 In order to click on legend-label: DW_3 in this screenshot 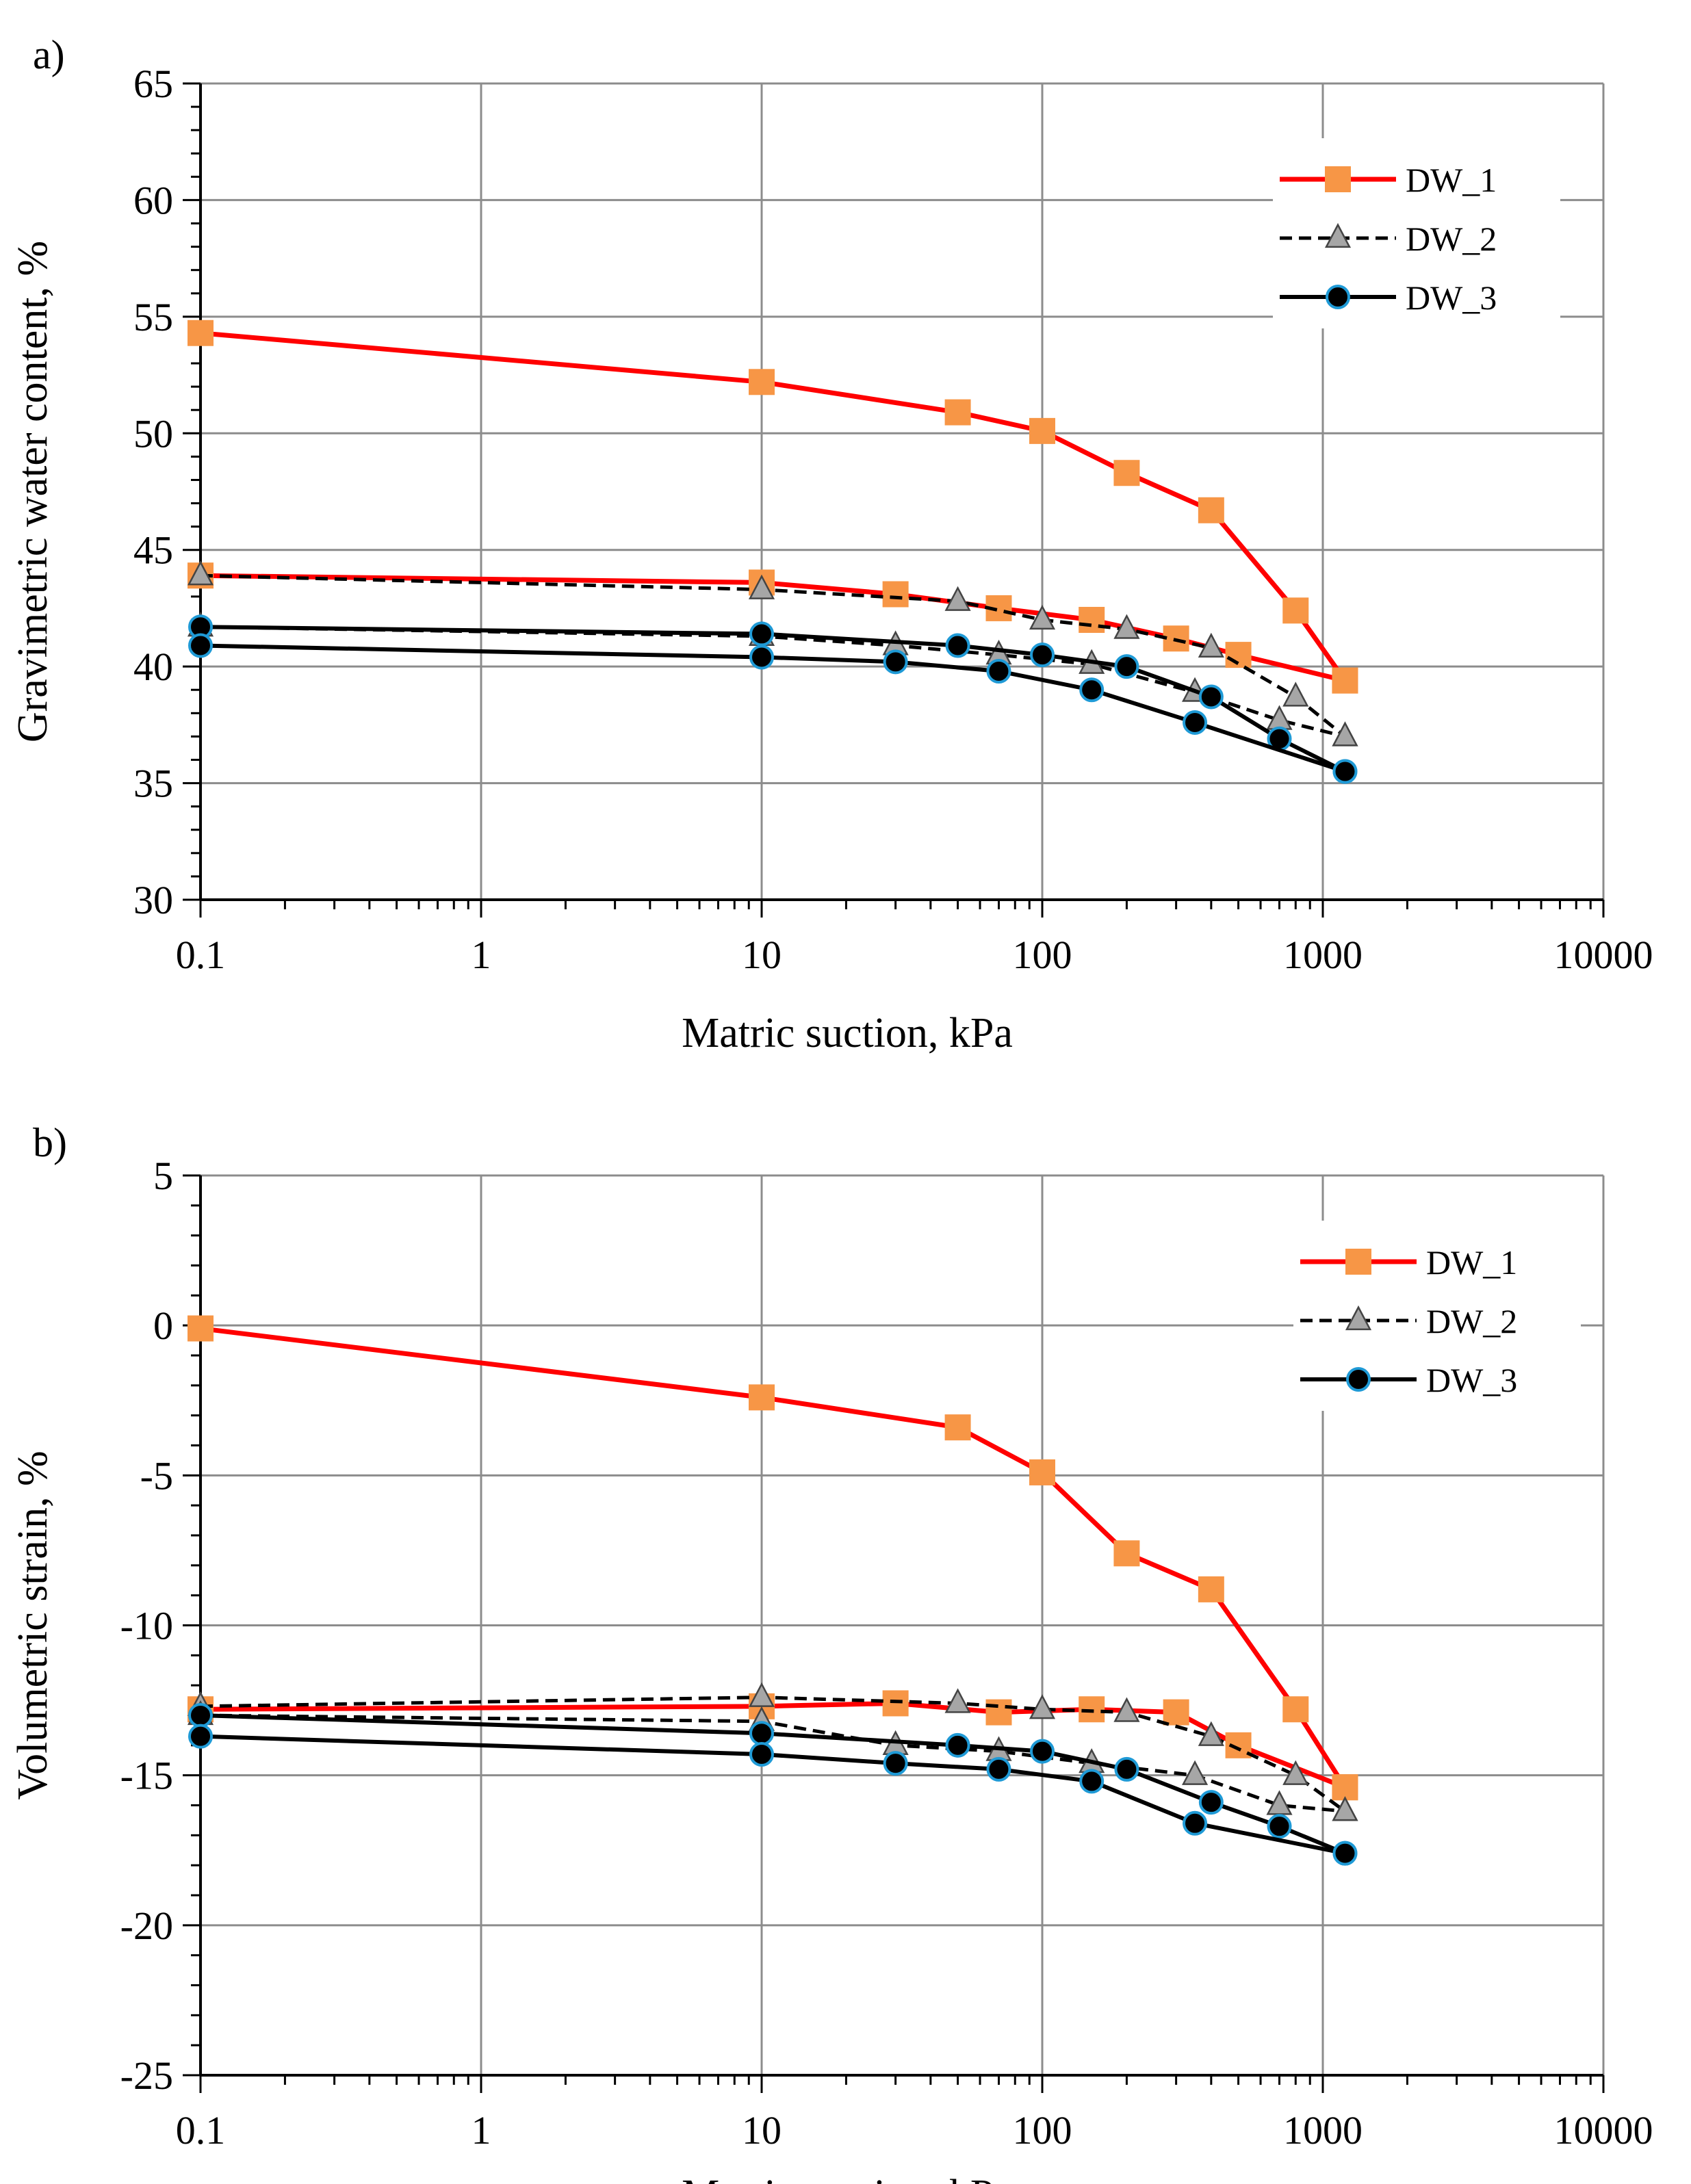, I will do `click(1471, 1380)`.